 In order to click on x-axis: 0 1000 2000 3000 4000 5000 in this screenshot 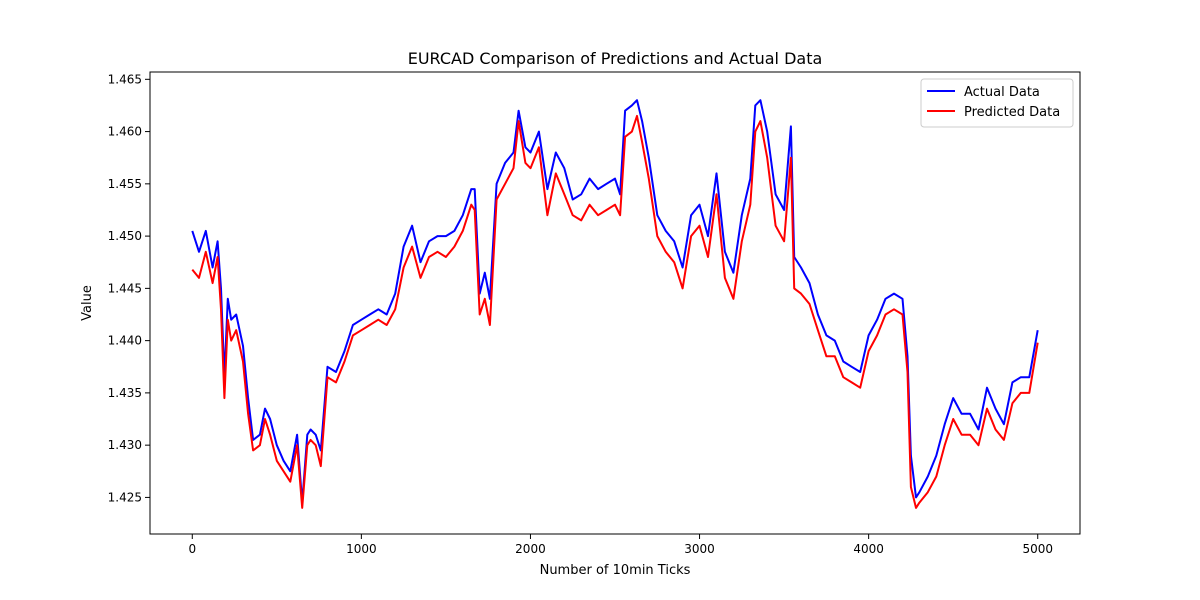, I will do `click(620, 545)`.